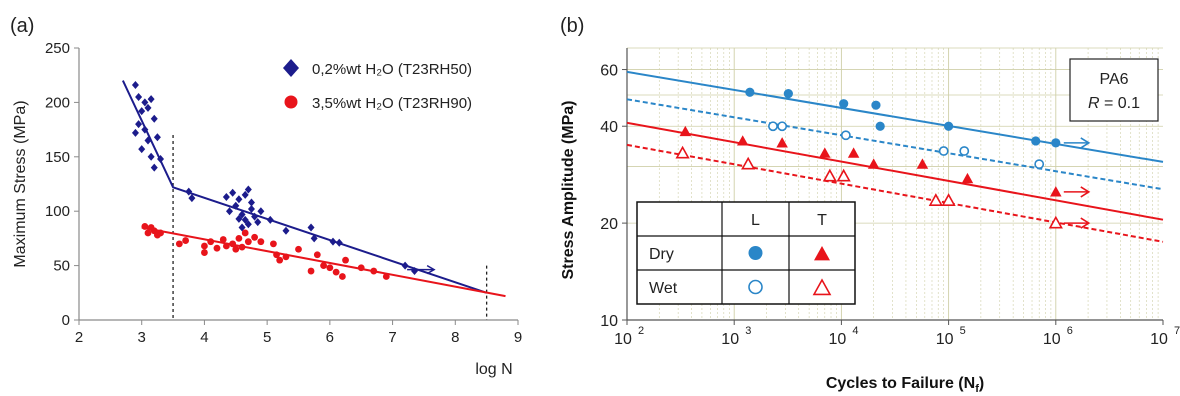  Describe the element at coordinates (609, 71) in the screenshot. I see `panel-b-y-tick-label: 60` at that location.